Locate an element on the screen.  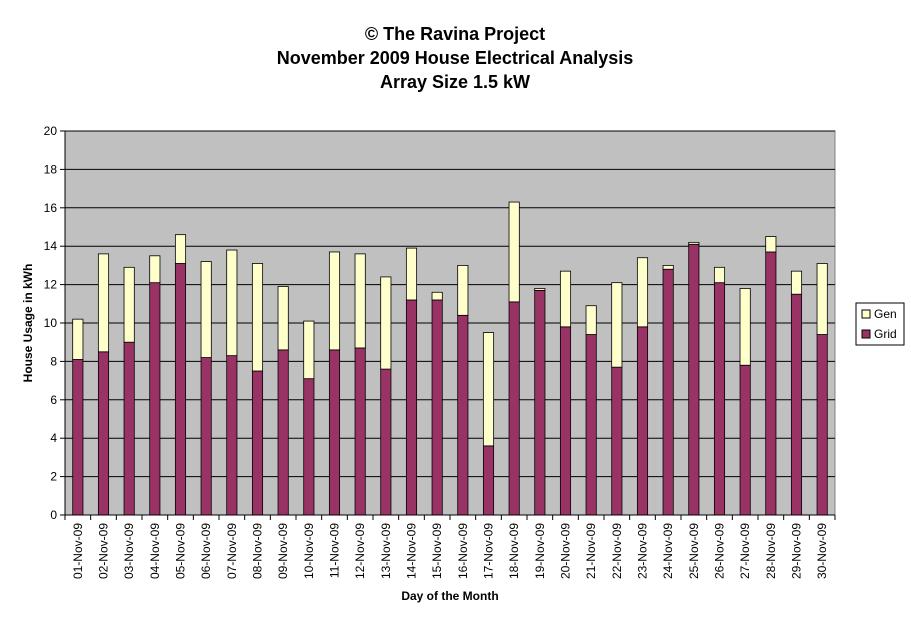
x-tick-label: 06-Nov-09 is located at coordinates (206, 551).